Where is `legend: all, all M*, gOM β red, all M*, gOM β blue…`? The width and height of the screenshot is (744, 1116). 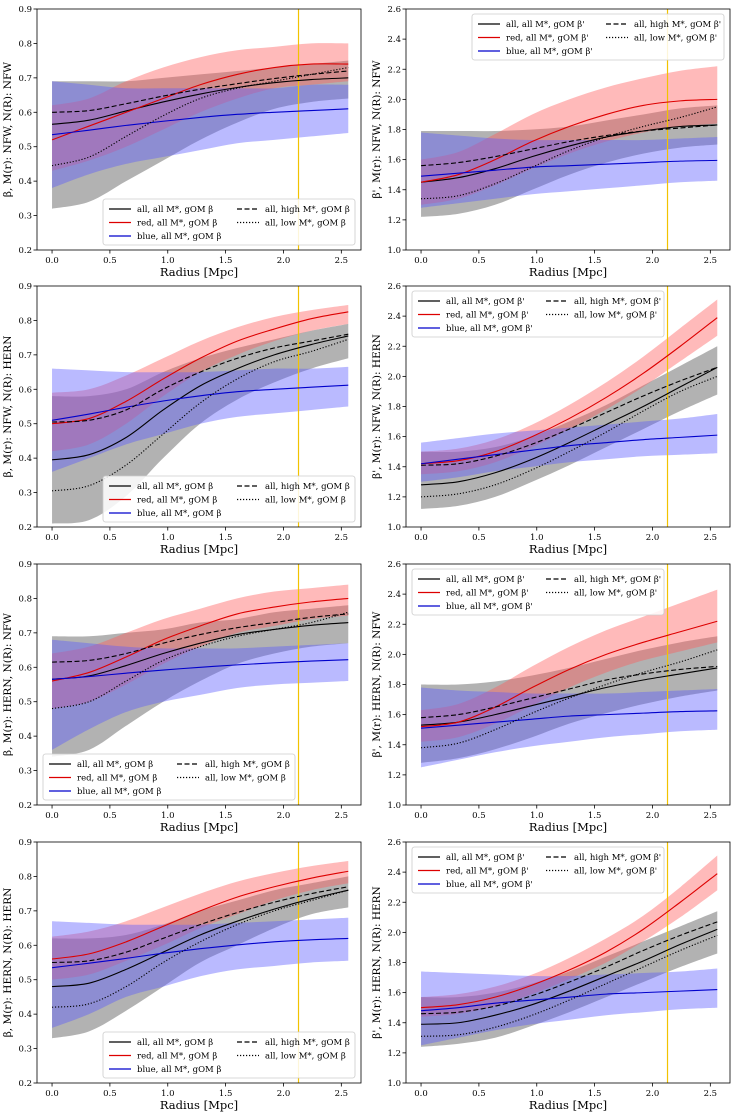
legend: all, all M*, gOM β red, all M*, gOM β blue… is located at coordinates (169, 777).